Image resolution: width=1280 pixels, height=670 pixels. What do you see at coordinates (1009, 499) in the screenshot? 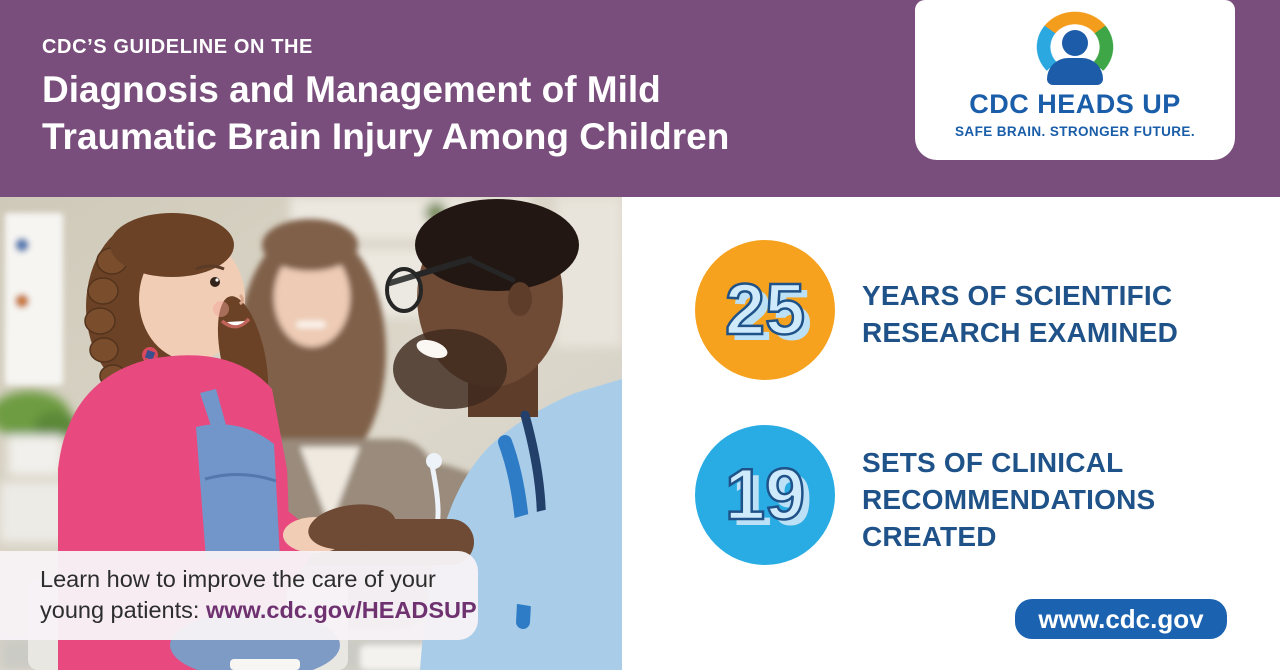
I see `stat-label-recommendations: SETS OF CLINICAL RECOMMENDATIONS CREATED` at bounding box center [1009, 499].